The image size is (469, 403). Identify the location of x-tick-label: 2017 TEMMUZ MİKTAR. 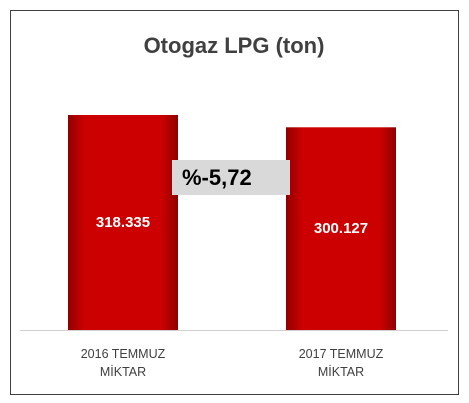
(341, 363).